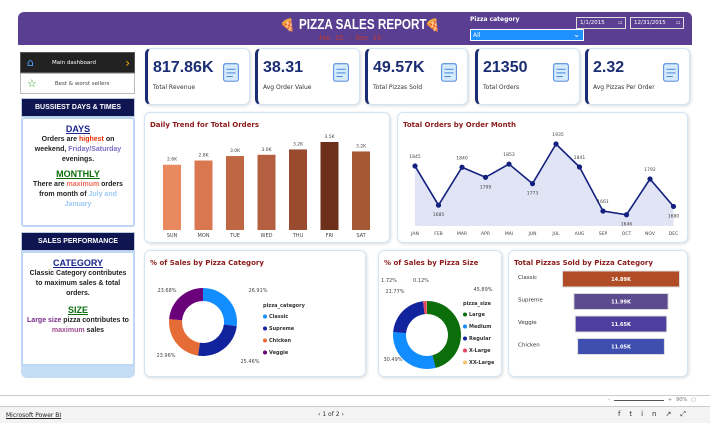 The height and width of the screenshot is (423, 710). Describe the element at coordinates (555, 234) in the screenshot. I see `x-tick-label: JUL` at that location.